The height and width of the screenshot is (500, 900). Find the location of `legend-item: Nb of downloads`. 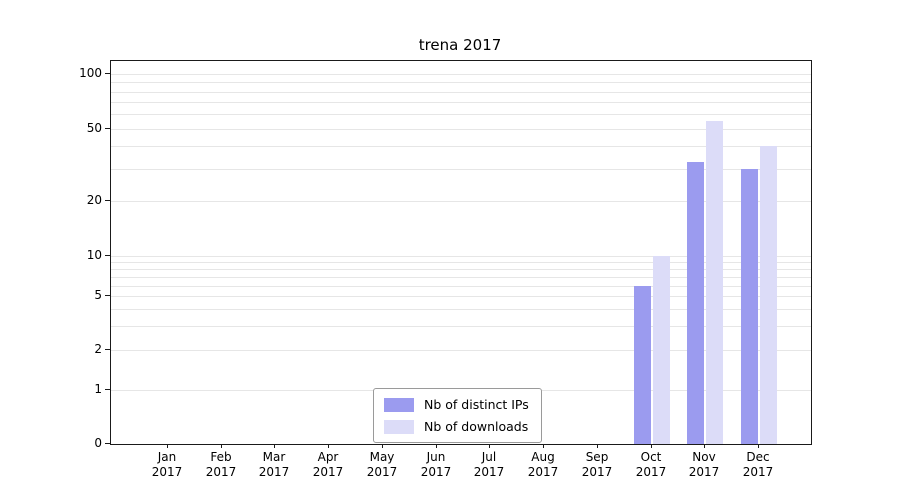

legend-item: Nb of downloads is located at coordinates (456, 426).